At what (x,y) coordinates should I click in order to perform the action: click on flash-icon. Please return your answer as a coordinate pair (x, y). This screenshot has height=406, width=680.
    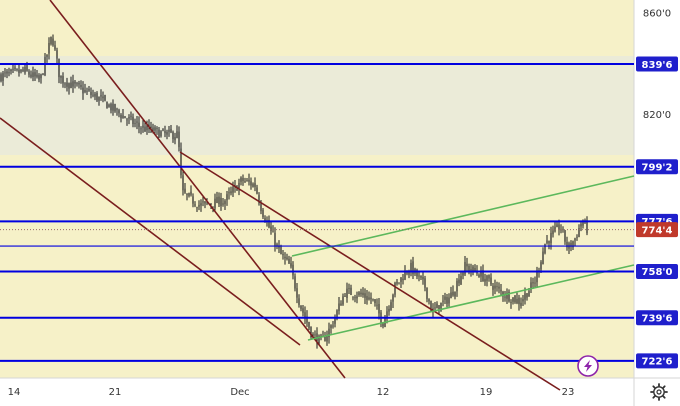
    Looking at the image, I should click on (588, 366).